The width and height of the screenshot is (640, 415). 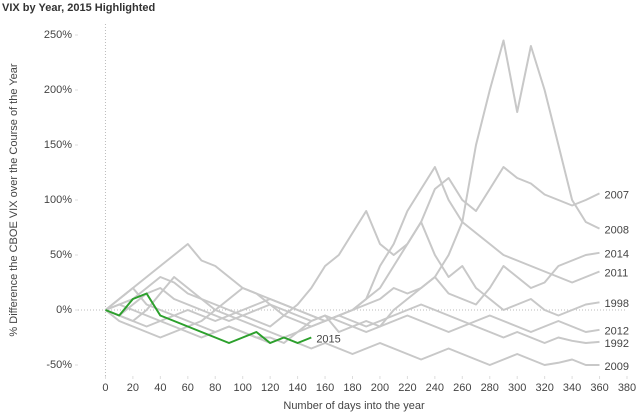 I want to click on x-tick-label: 100, so click(x=243, y=388).